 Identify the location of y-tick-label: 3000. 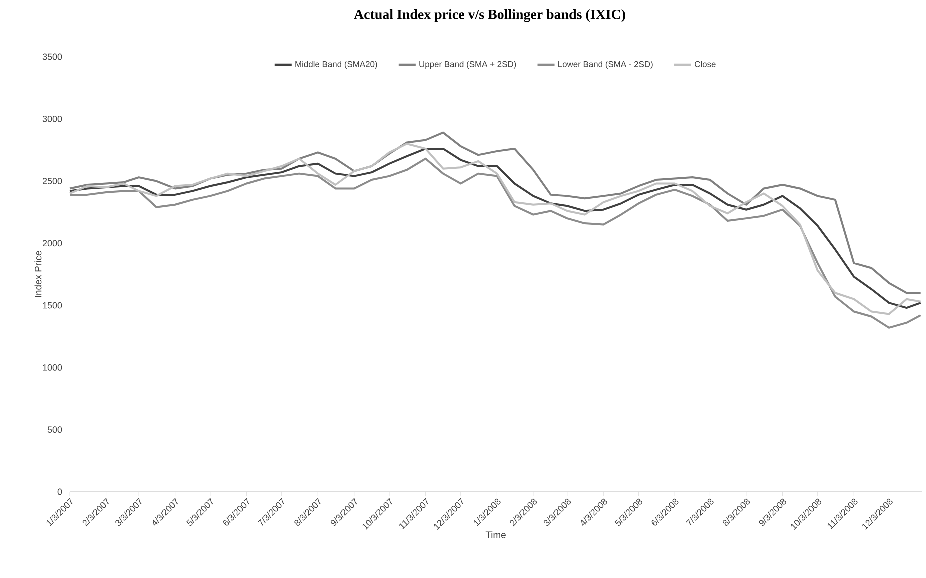
(52, 119).